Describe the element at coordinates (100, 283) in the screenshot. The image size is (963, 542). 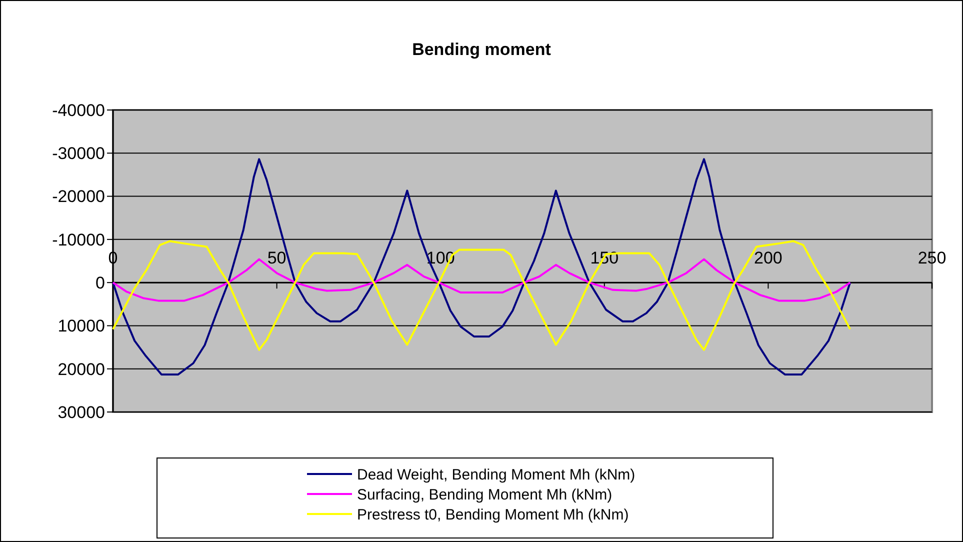
I see `y-tick-label: 0` at that location.